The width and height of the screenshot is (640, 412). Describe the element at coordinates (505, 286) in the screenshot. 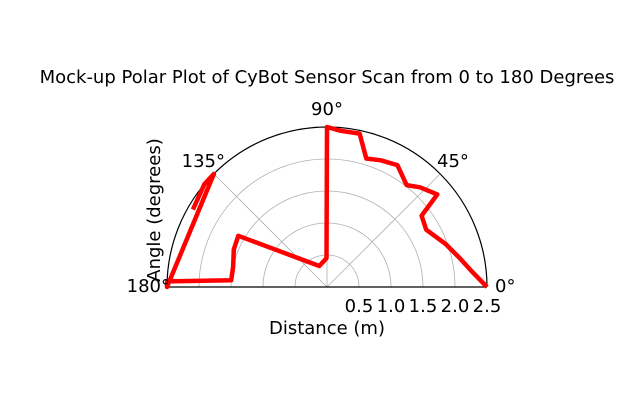

I see `theta-tick-0: 0°` at that location.